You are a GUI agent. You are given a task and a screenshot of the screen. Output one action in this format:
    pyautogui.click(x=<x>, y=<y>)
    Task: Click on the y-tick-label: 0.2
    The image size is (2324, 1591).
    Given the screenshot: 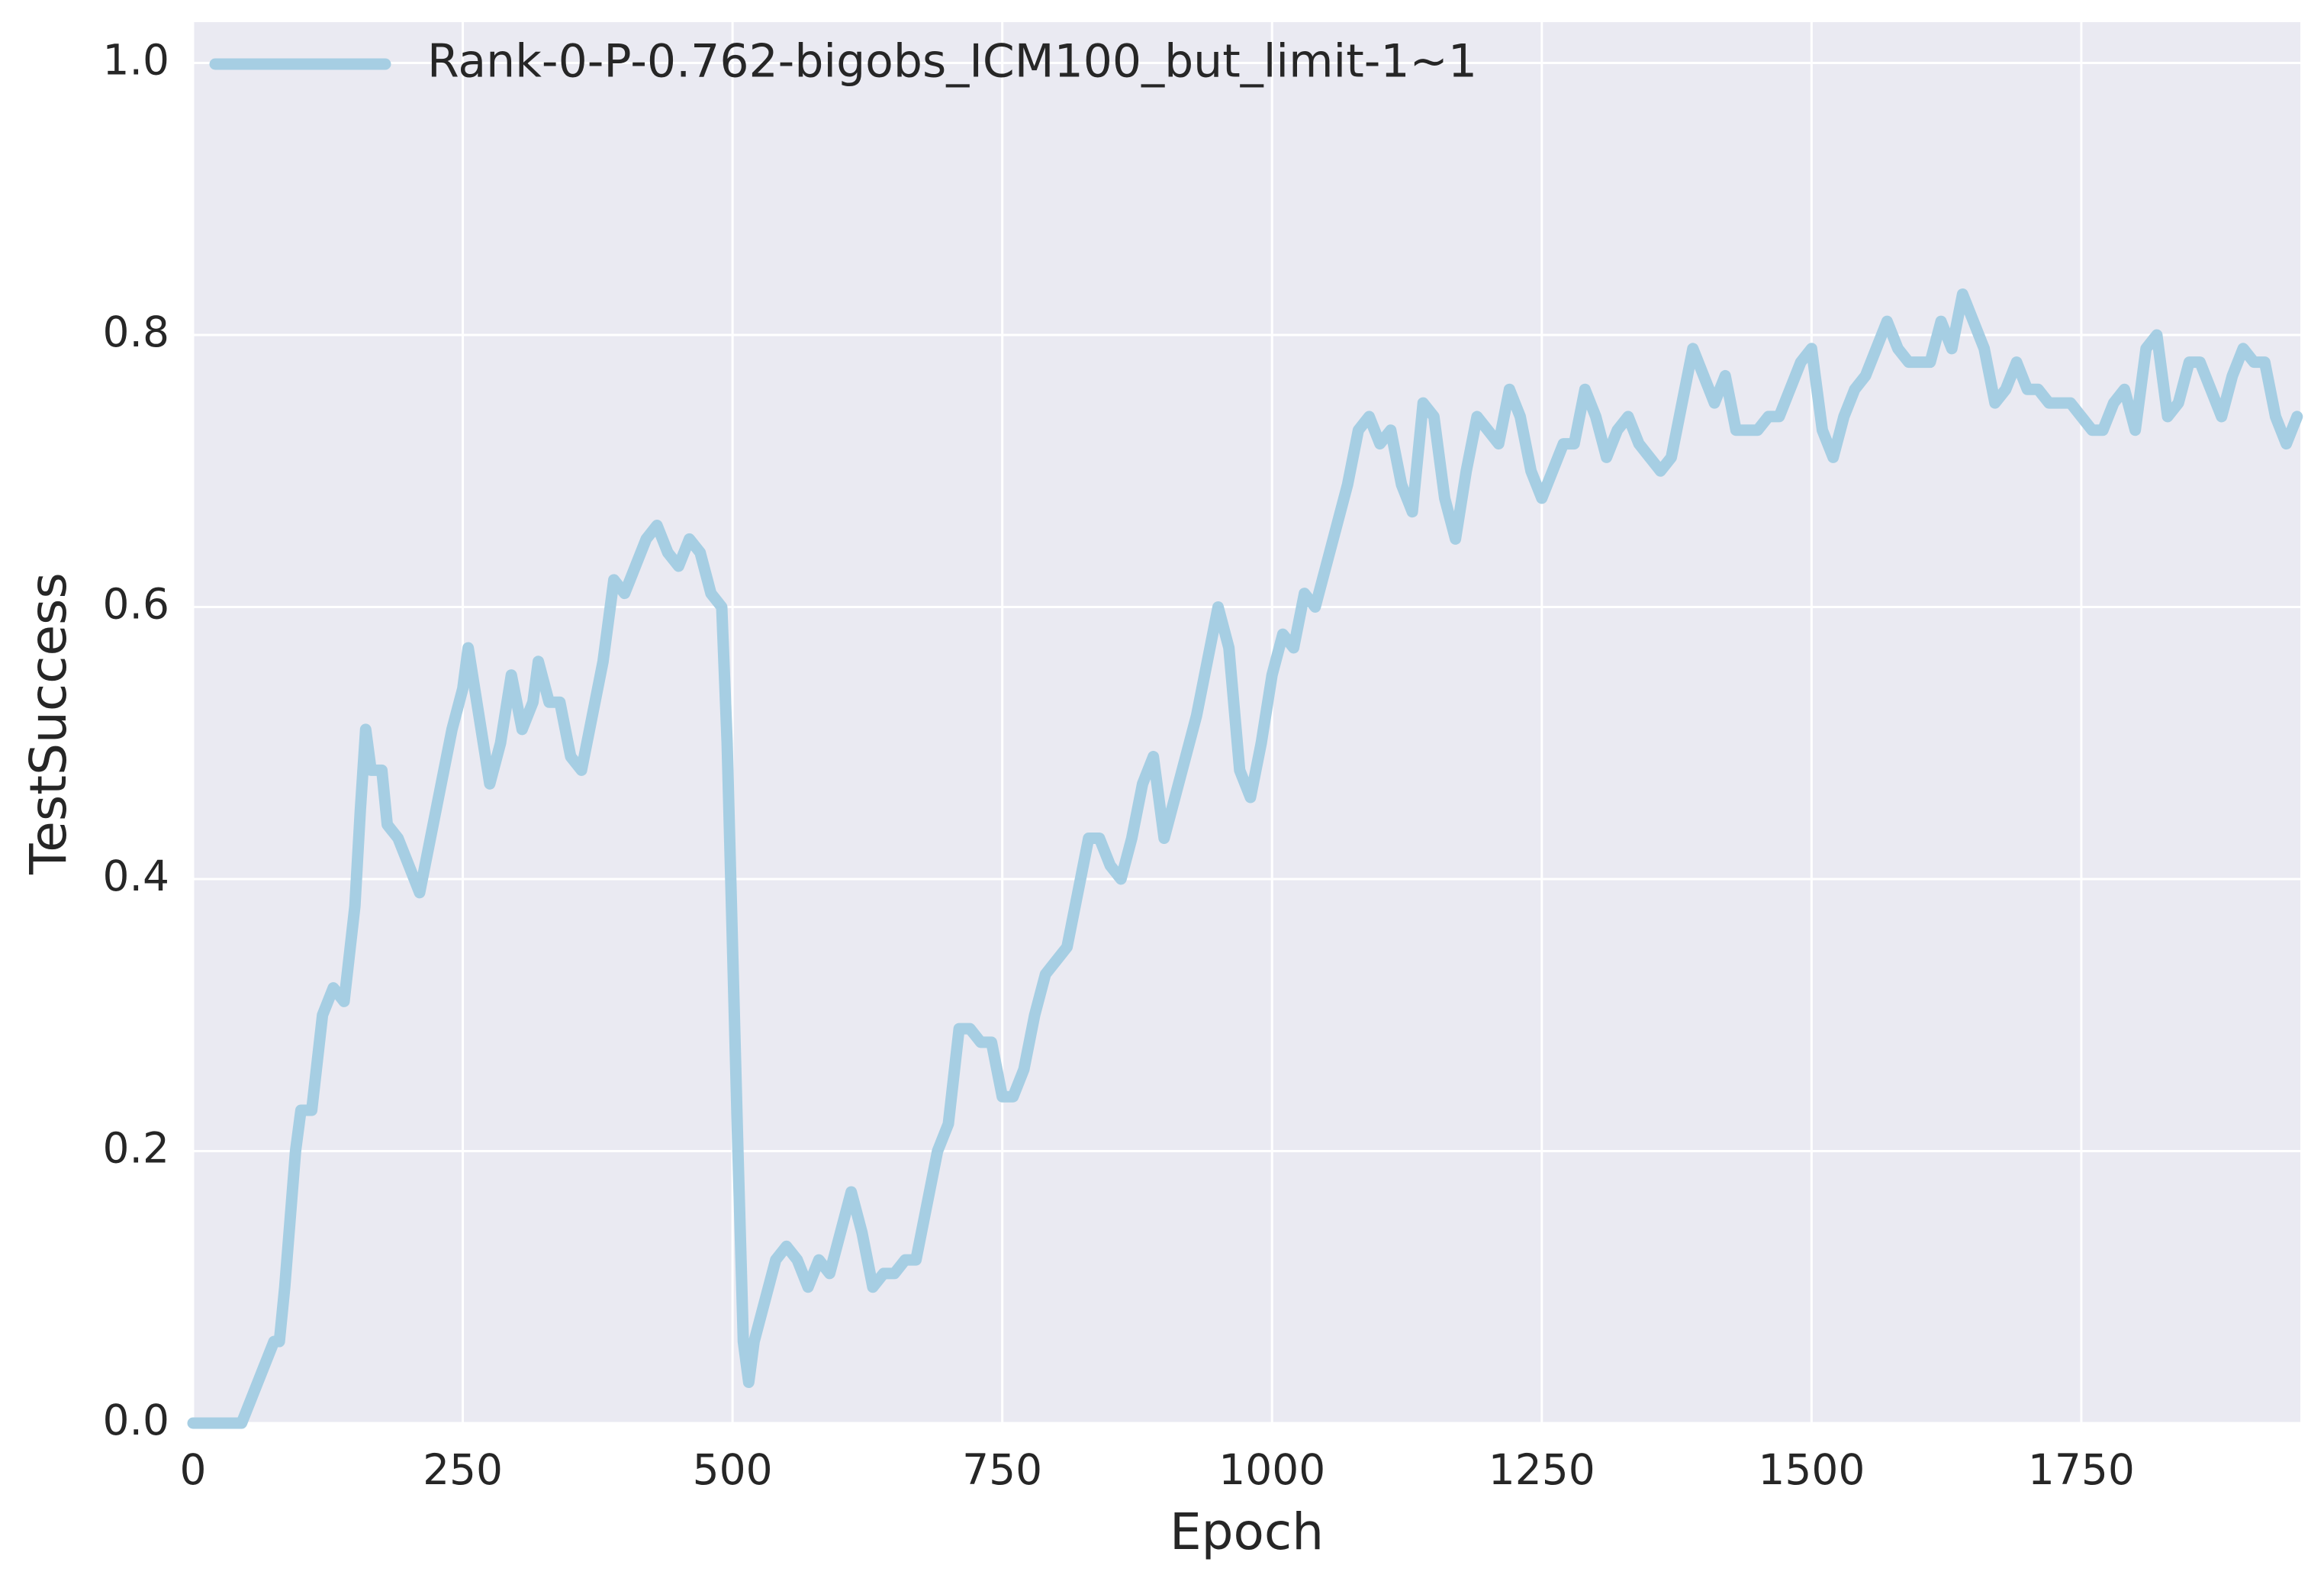 What is the action you would take?
    pyautogui.click(x=136, y=1148)
    